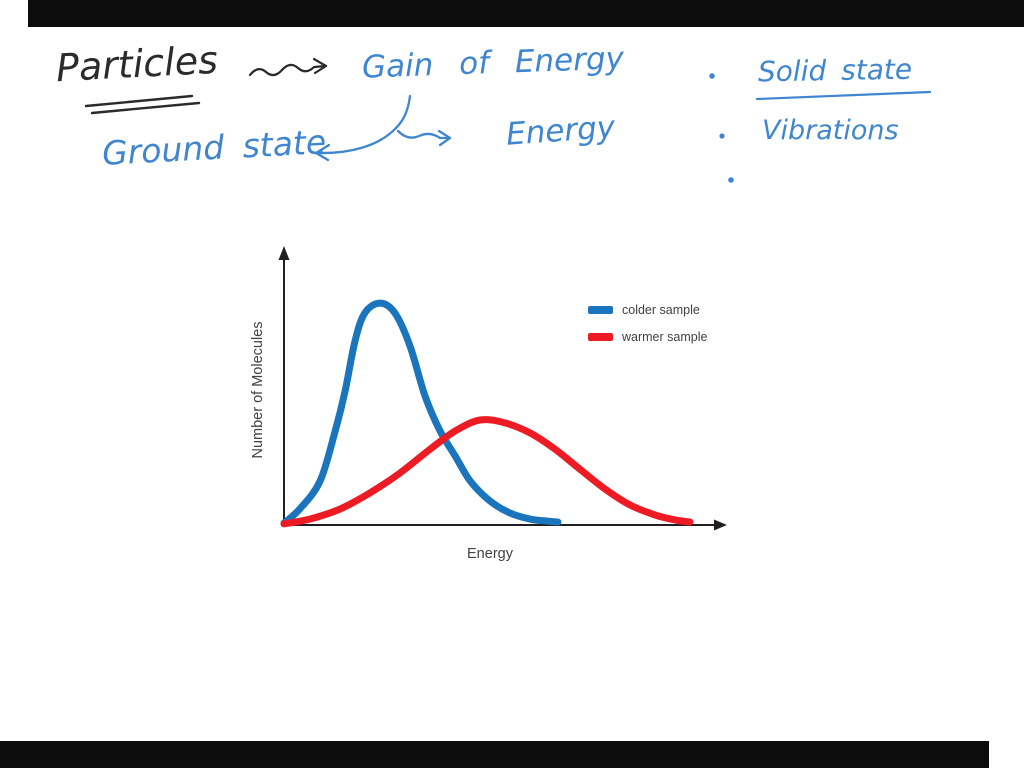 The width and height of the screenshot is (1024, 768). What do you see at coordinates (830, 130) in the screenshot?
I see `note-vibrations: Vibrations` at bounding box center [830, 130].